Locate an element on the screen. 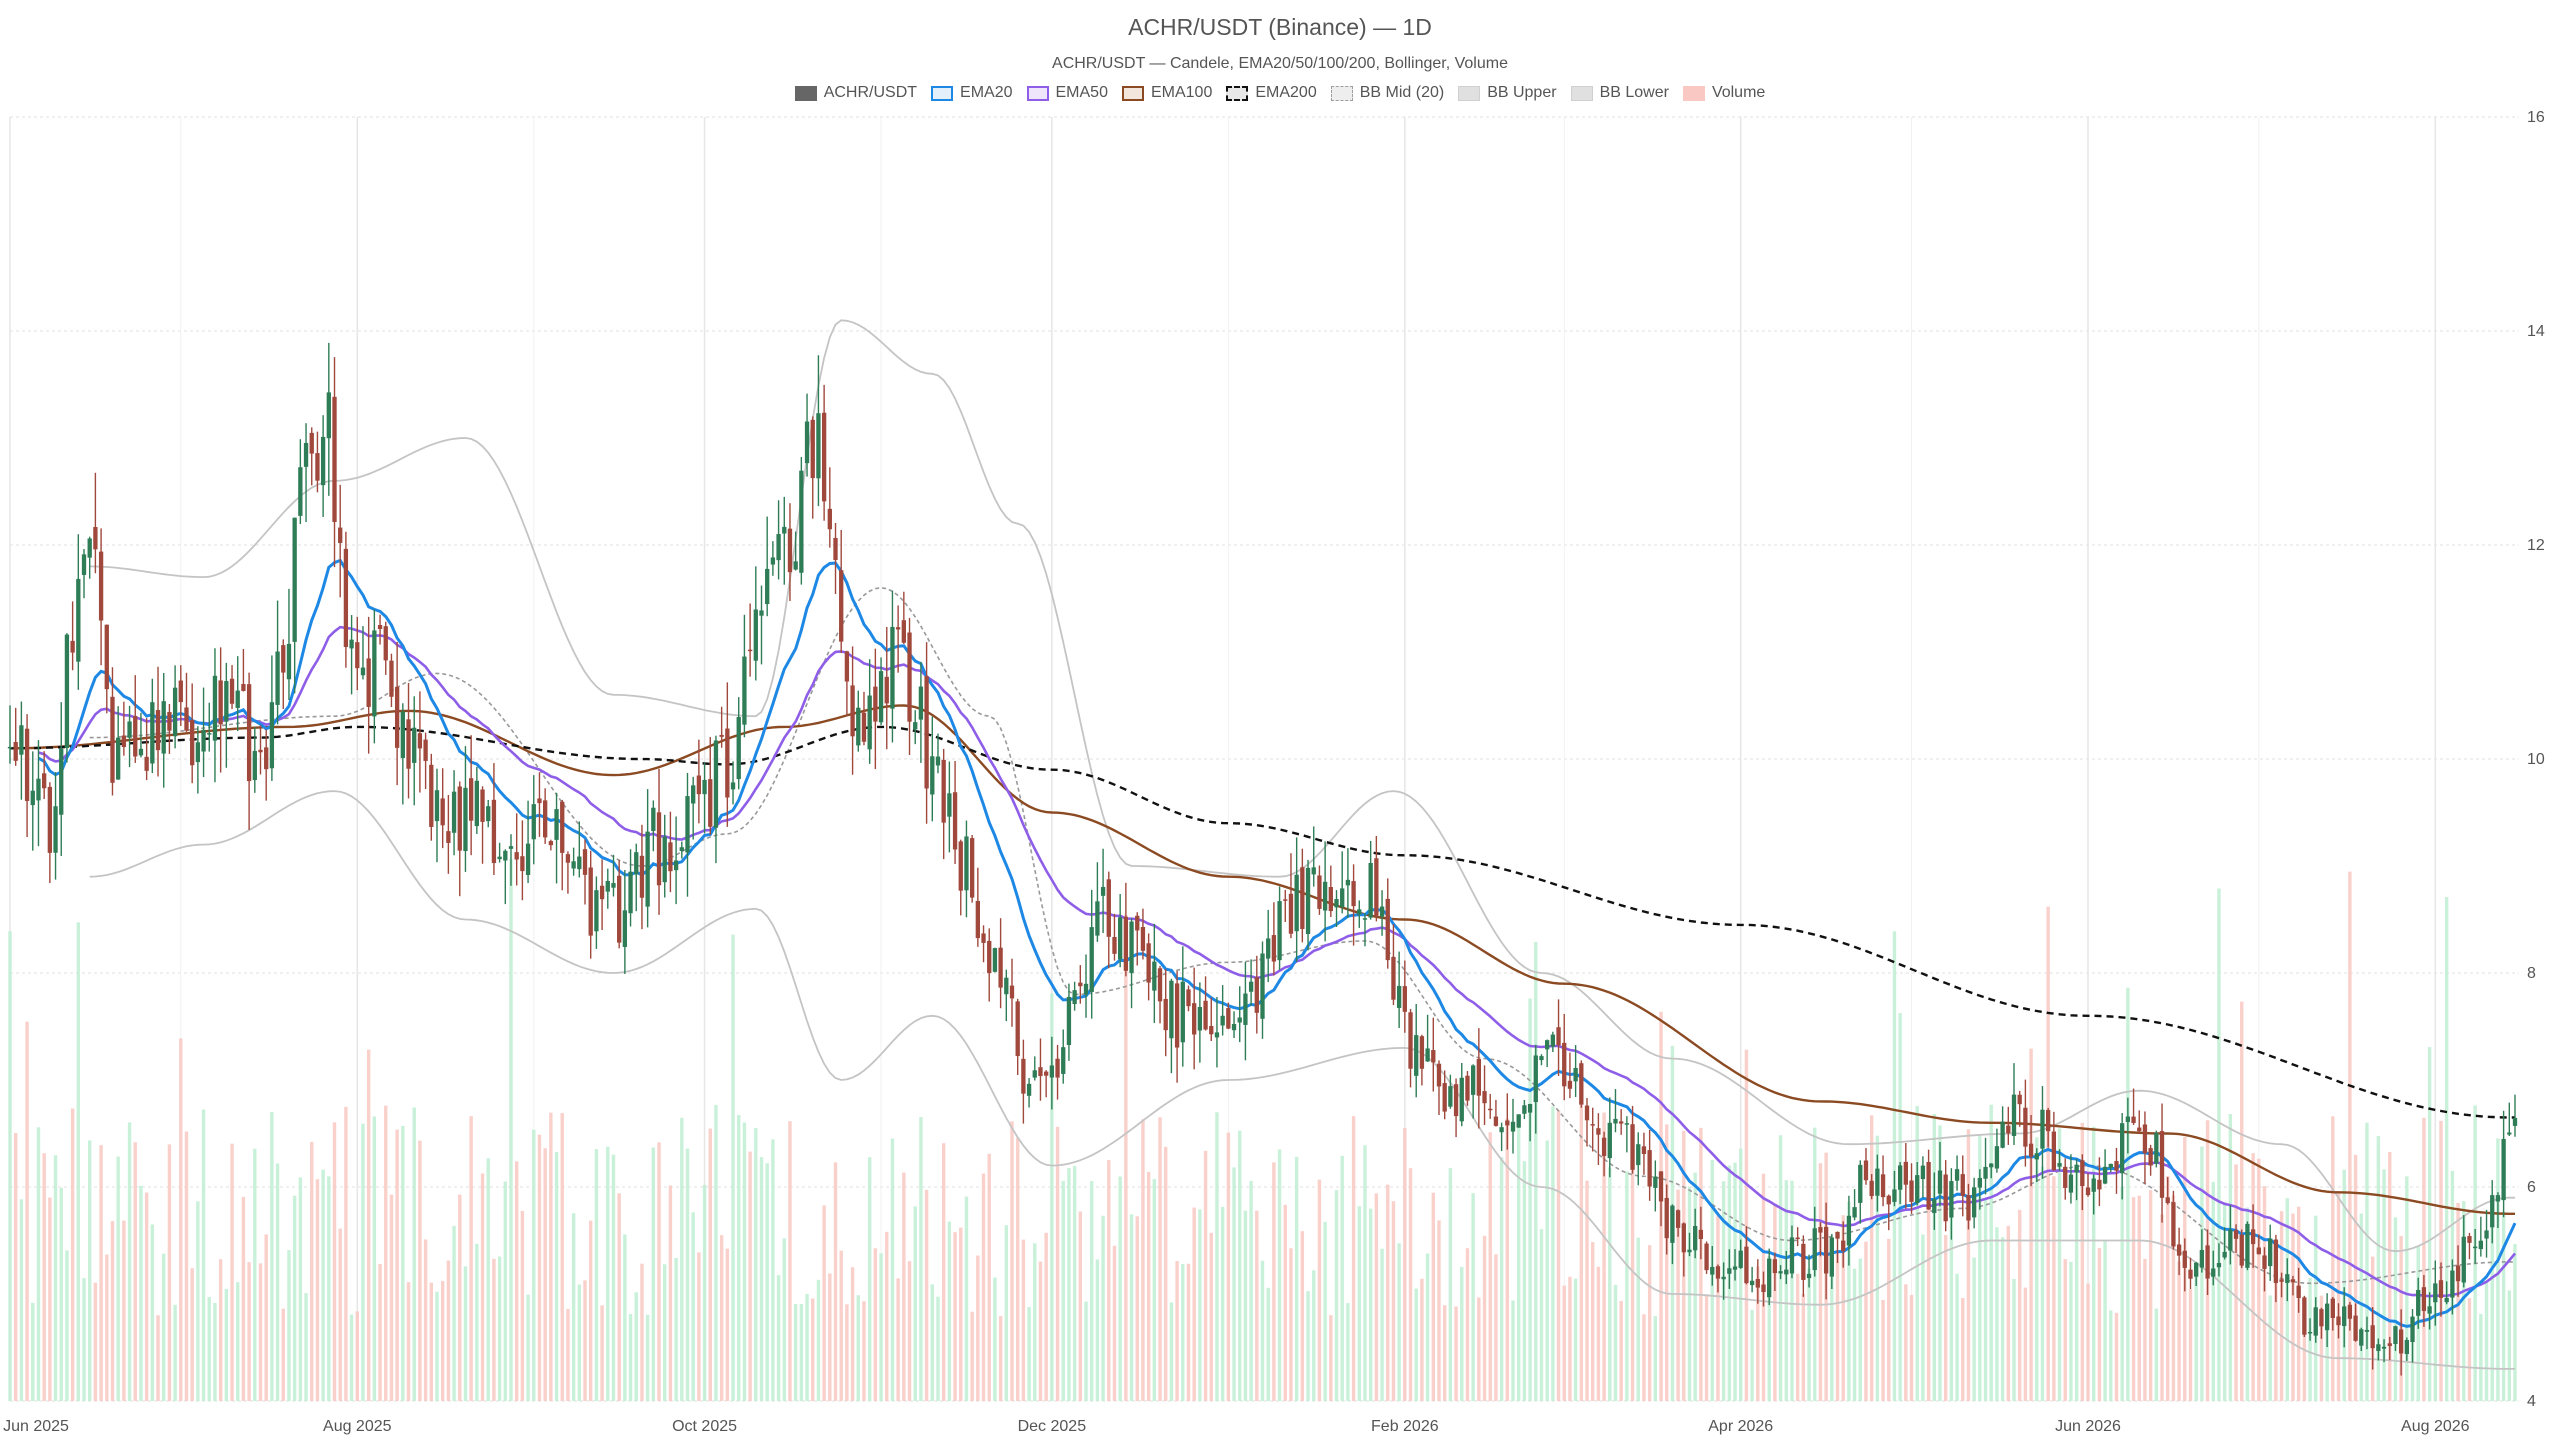  legend-item-bb-mid-20: BB Mid (20) is located at coordinates (1387, 93).